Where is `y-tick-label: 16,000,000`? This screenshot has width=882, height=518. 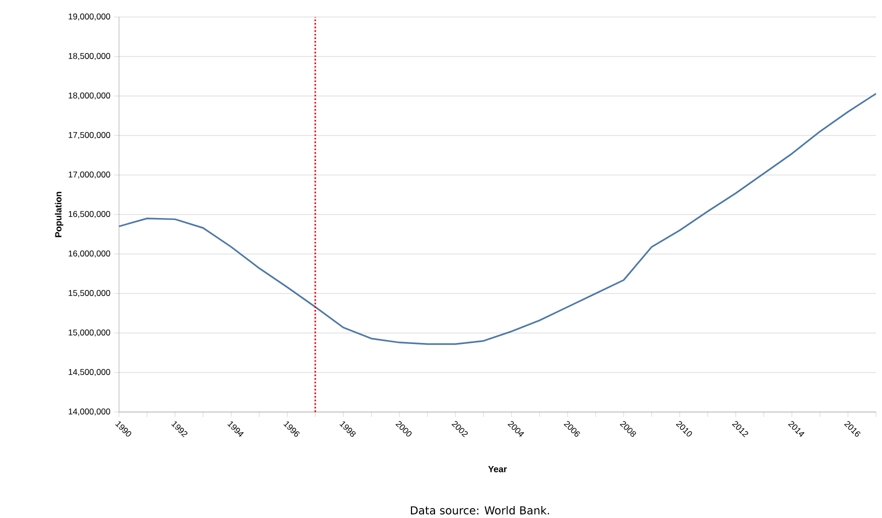 y-tick-label: 16,000,000 is located at coordinates (89, 254).